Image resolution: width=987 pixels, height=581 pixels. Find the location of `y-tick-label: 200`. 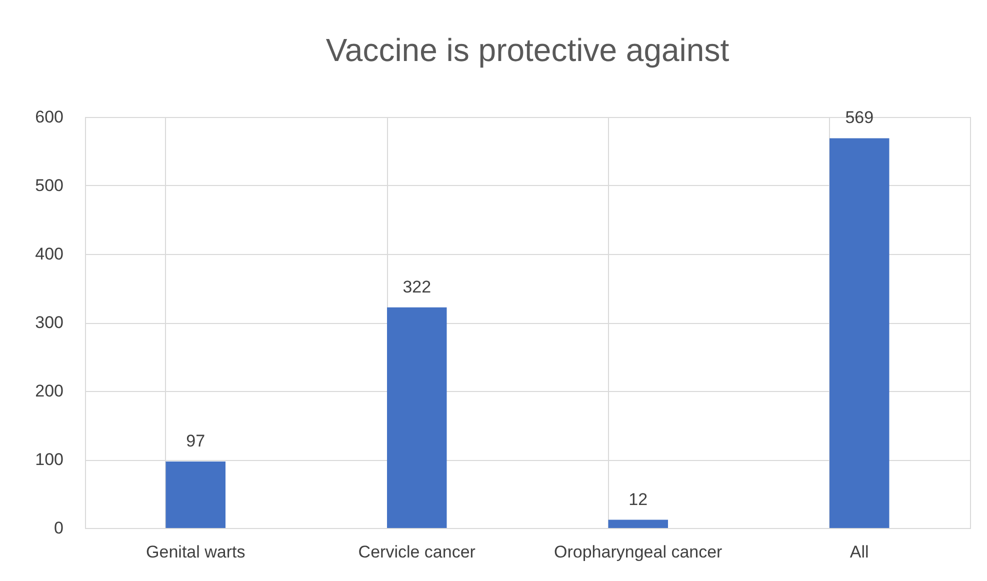

y-tick-label: 200 is located at coordinates (49, 391).